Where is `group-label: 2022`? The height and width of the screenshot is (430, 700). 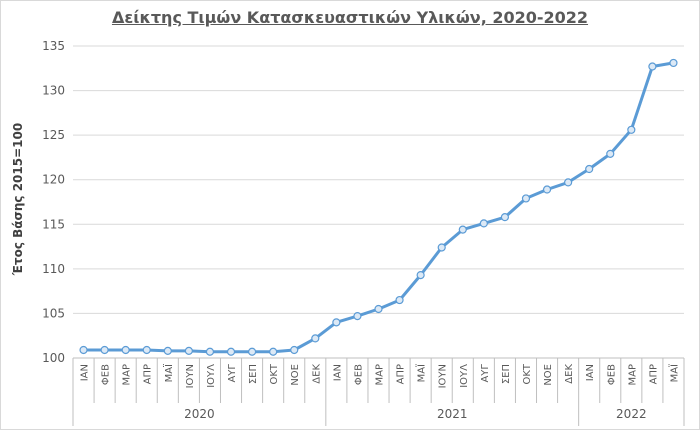 group-label: 2022 is located at coordinates (631, 414).